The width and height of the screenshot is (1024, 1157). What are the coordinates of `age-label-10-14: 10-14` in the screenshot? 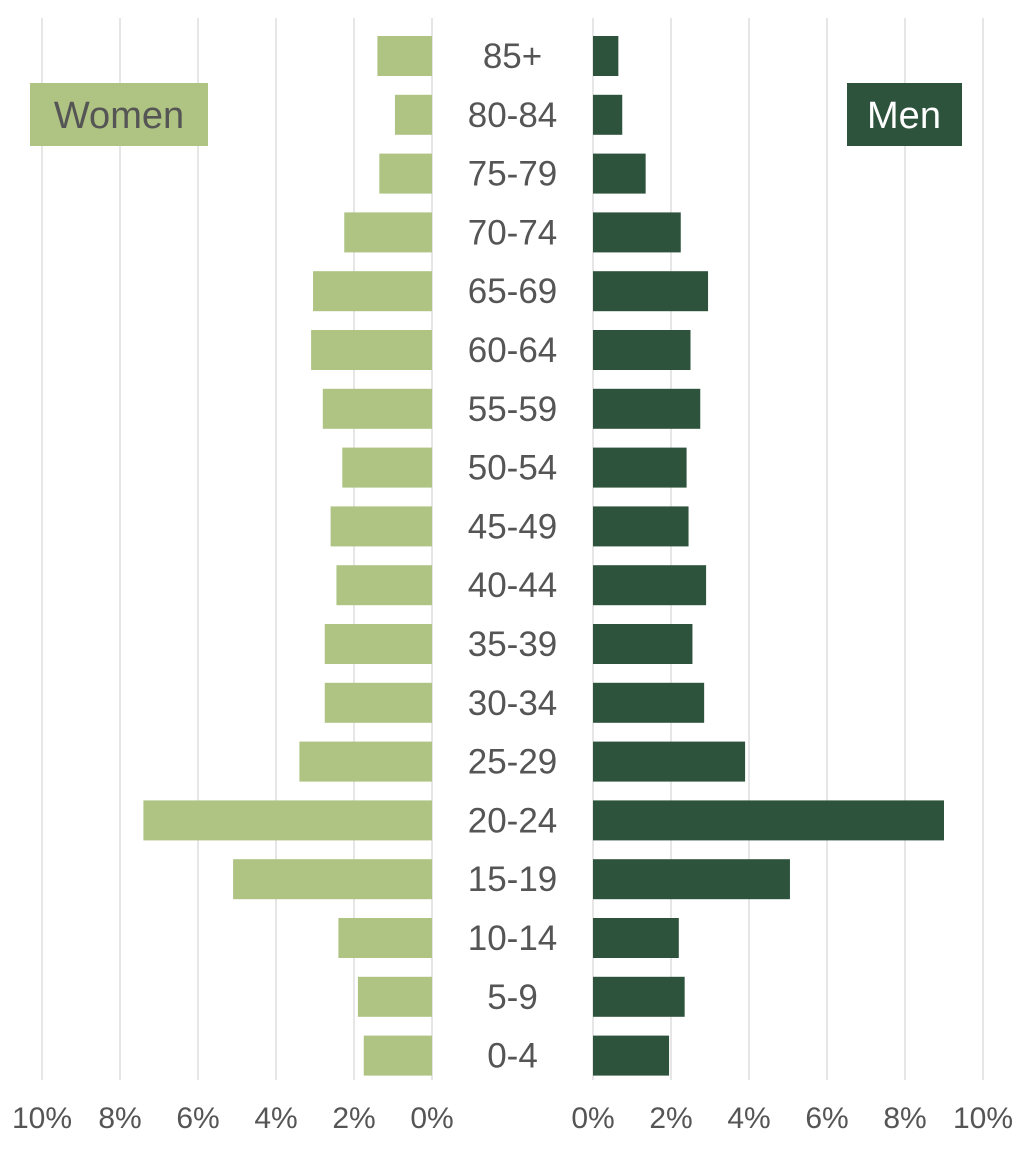 It's located at (513, 938).